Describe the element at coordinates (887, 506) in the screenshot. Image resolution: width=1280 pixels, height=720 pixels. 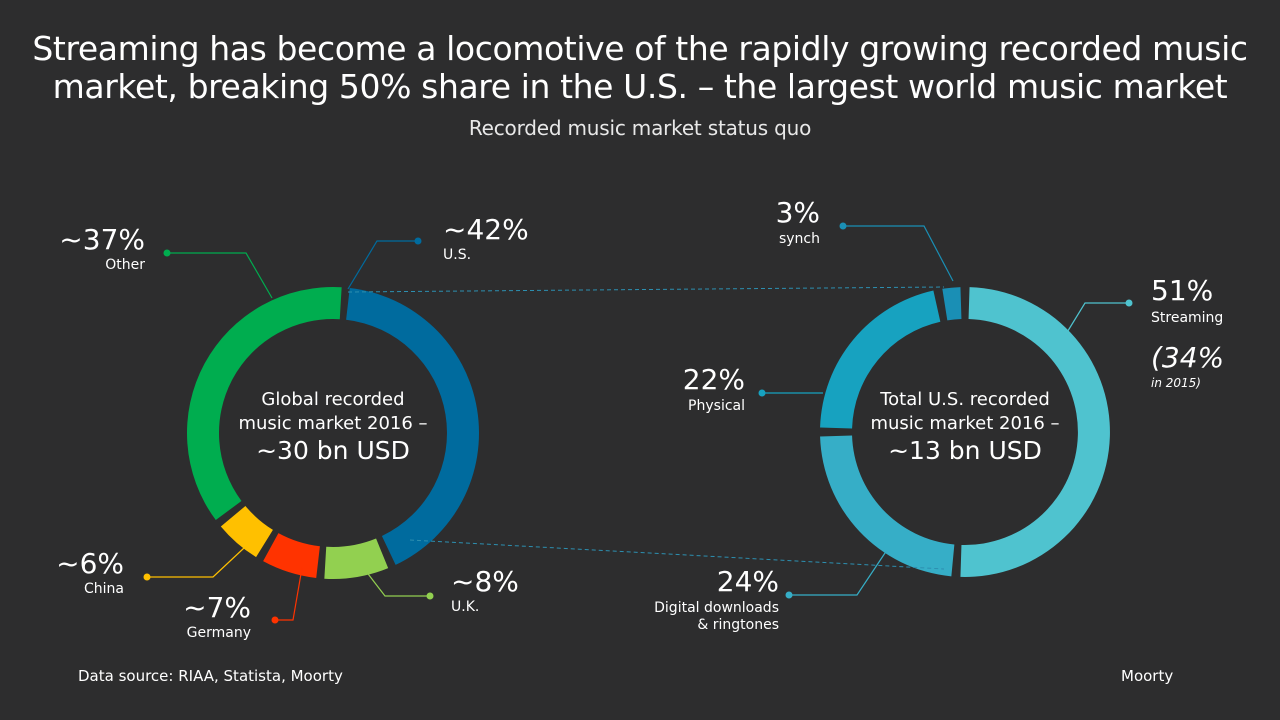
I see `us-donut-slice-digital` at that location.